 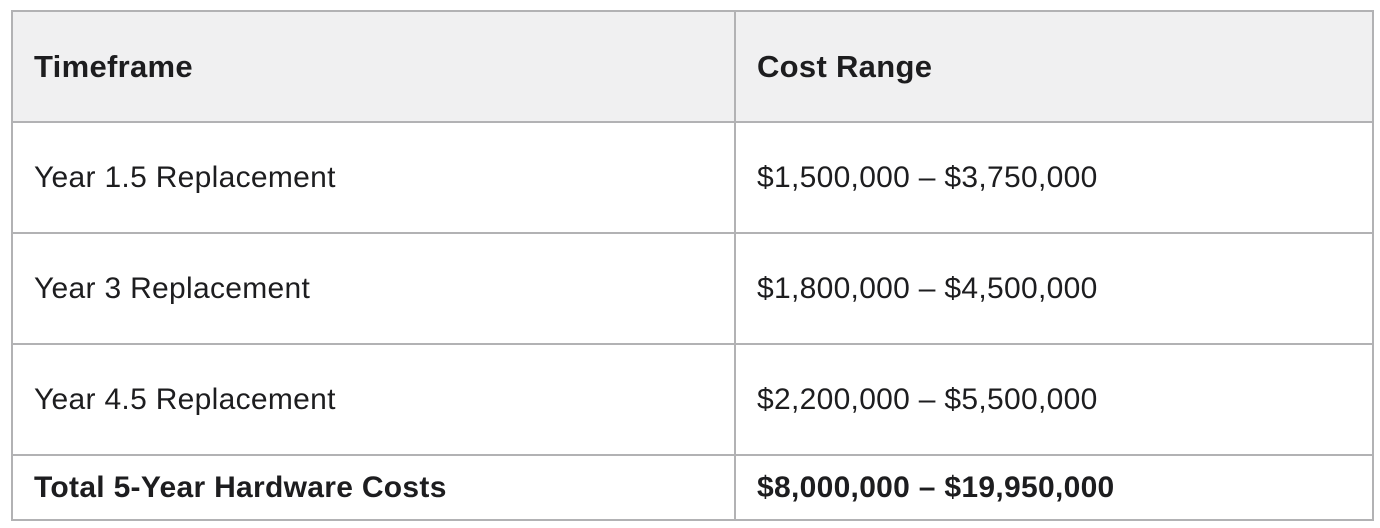 I want to click on timeframe-cell: Year 4.5 Replacement, so click(x=373, y=399).